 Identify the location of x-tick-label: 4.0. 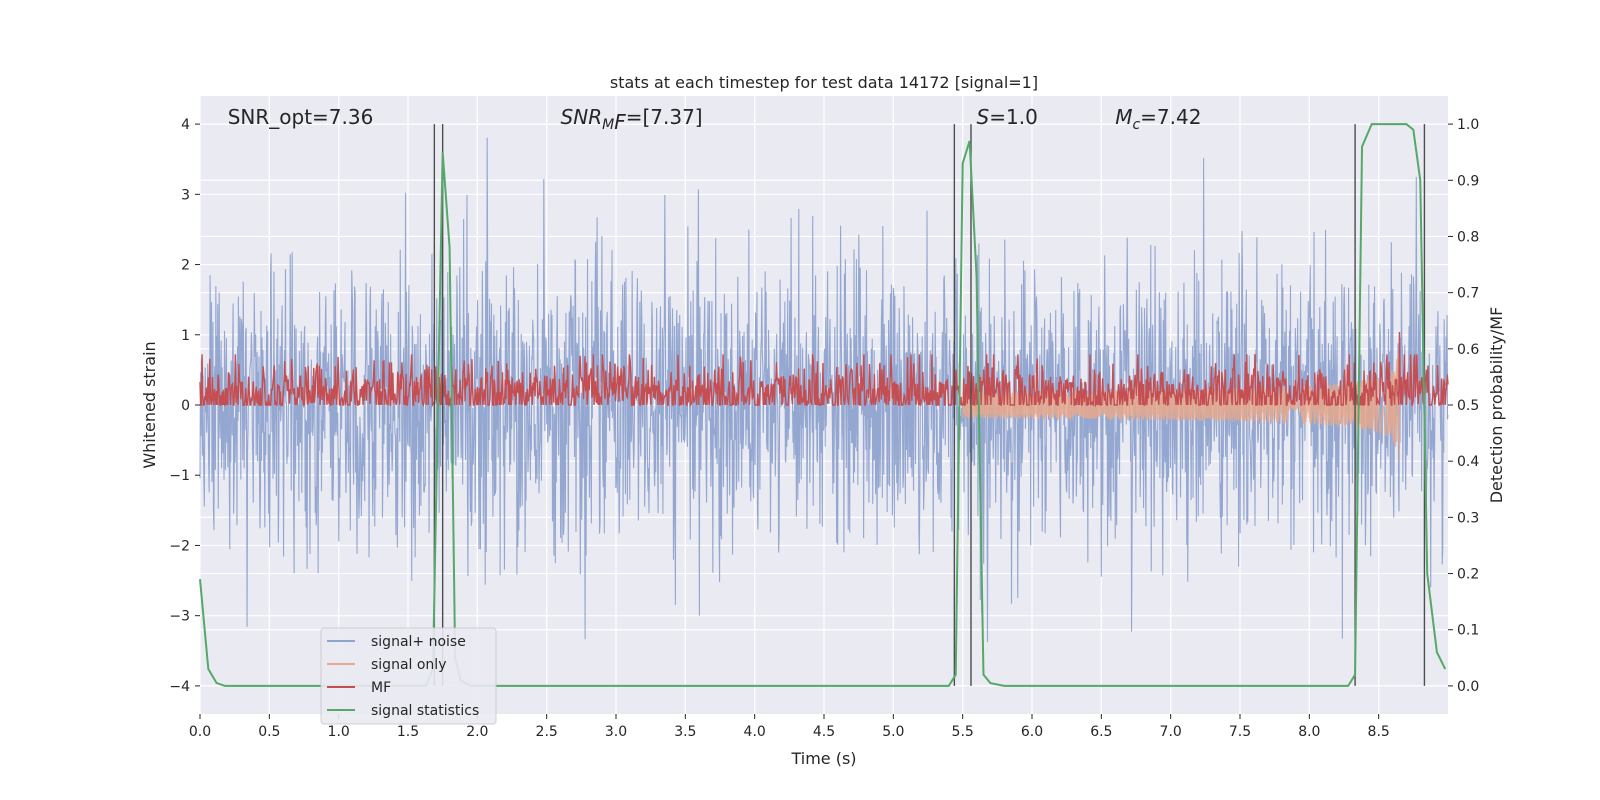
(755, 732).